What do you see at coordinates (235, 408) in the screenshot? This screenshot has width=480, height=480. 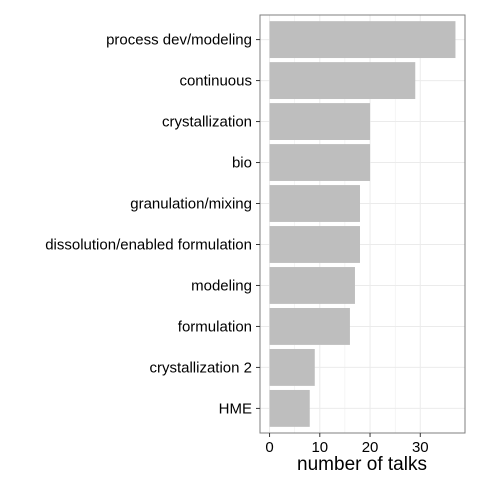 I see `y-tick-label: HME` at bounding box center [235, 408].